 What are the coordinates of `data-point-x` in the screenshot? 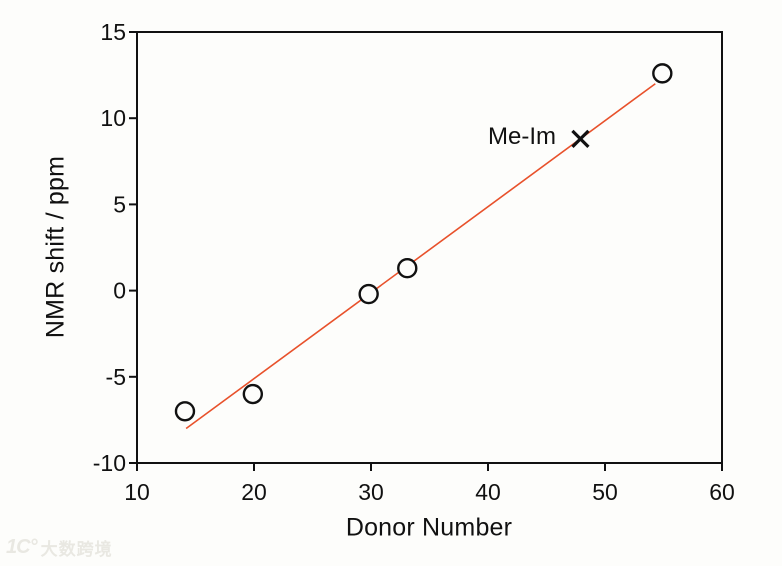 It's located at (580, 139).